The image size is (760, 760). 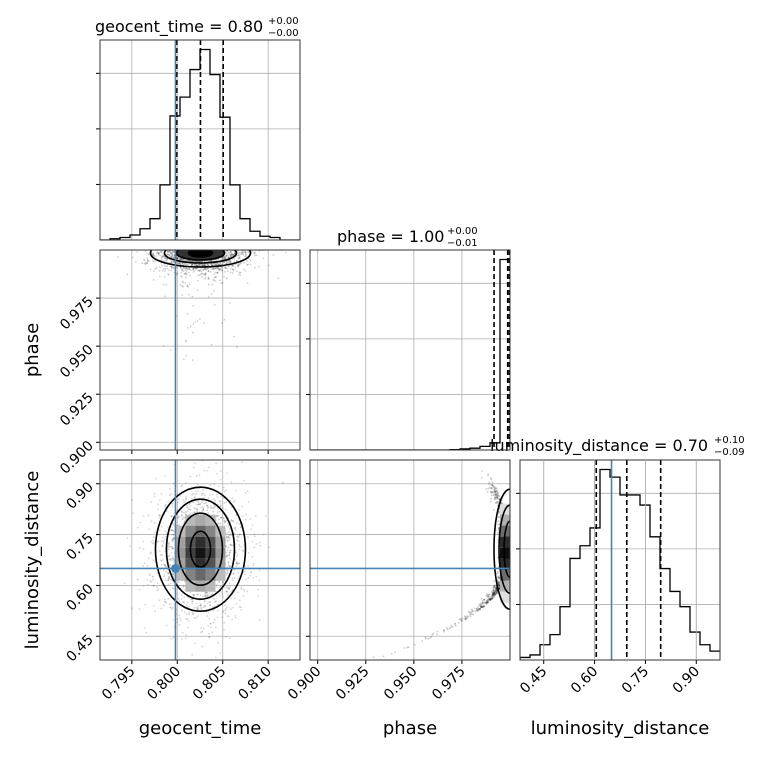 I want to click on xlabel-geocent-time: geocent_time, so click(x=200, y=728).